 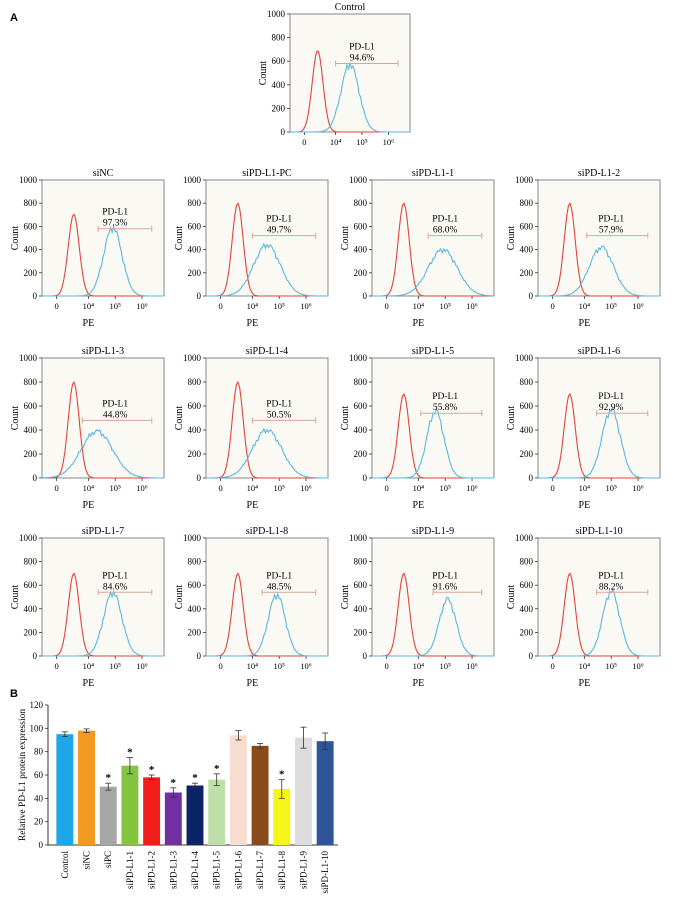 What do you see at coordinates (173, 870) in the screenshot?
I see `bar-category-label: siPD-L1-3` at bounding box center [173, 870].